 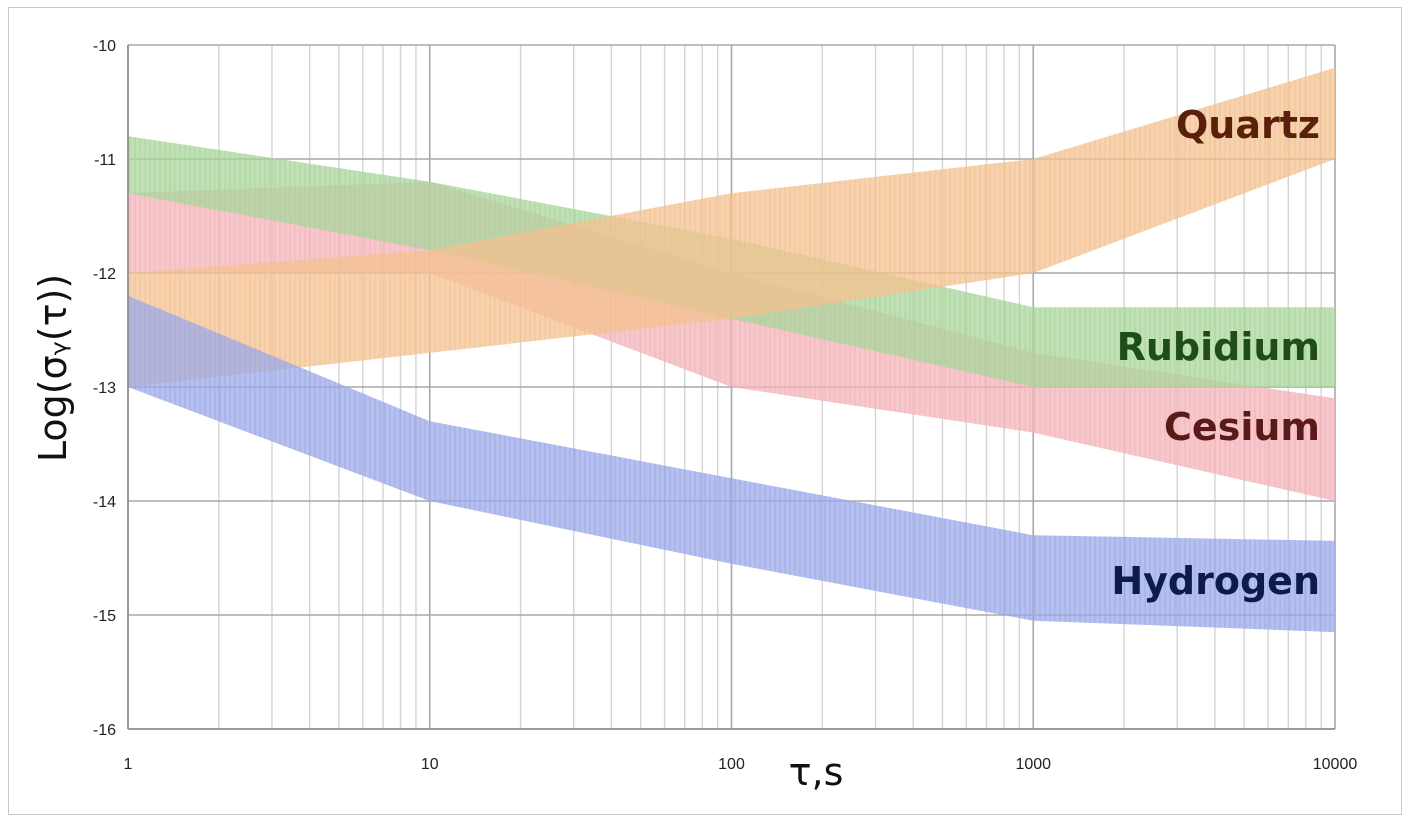 What do you see at coordinates (430, 764) in the screenshot?
I see `x-tick-label: 10` at bounding box center [430, 764].